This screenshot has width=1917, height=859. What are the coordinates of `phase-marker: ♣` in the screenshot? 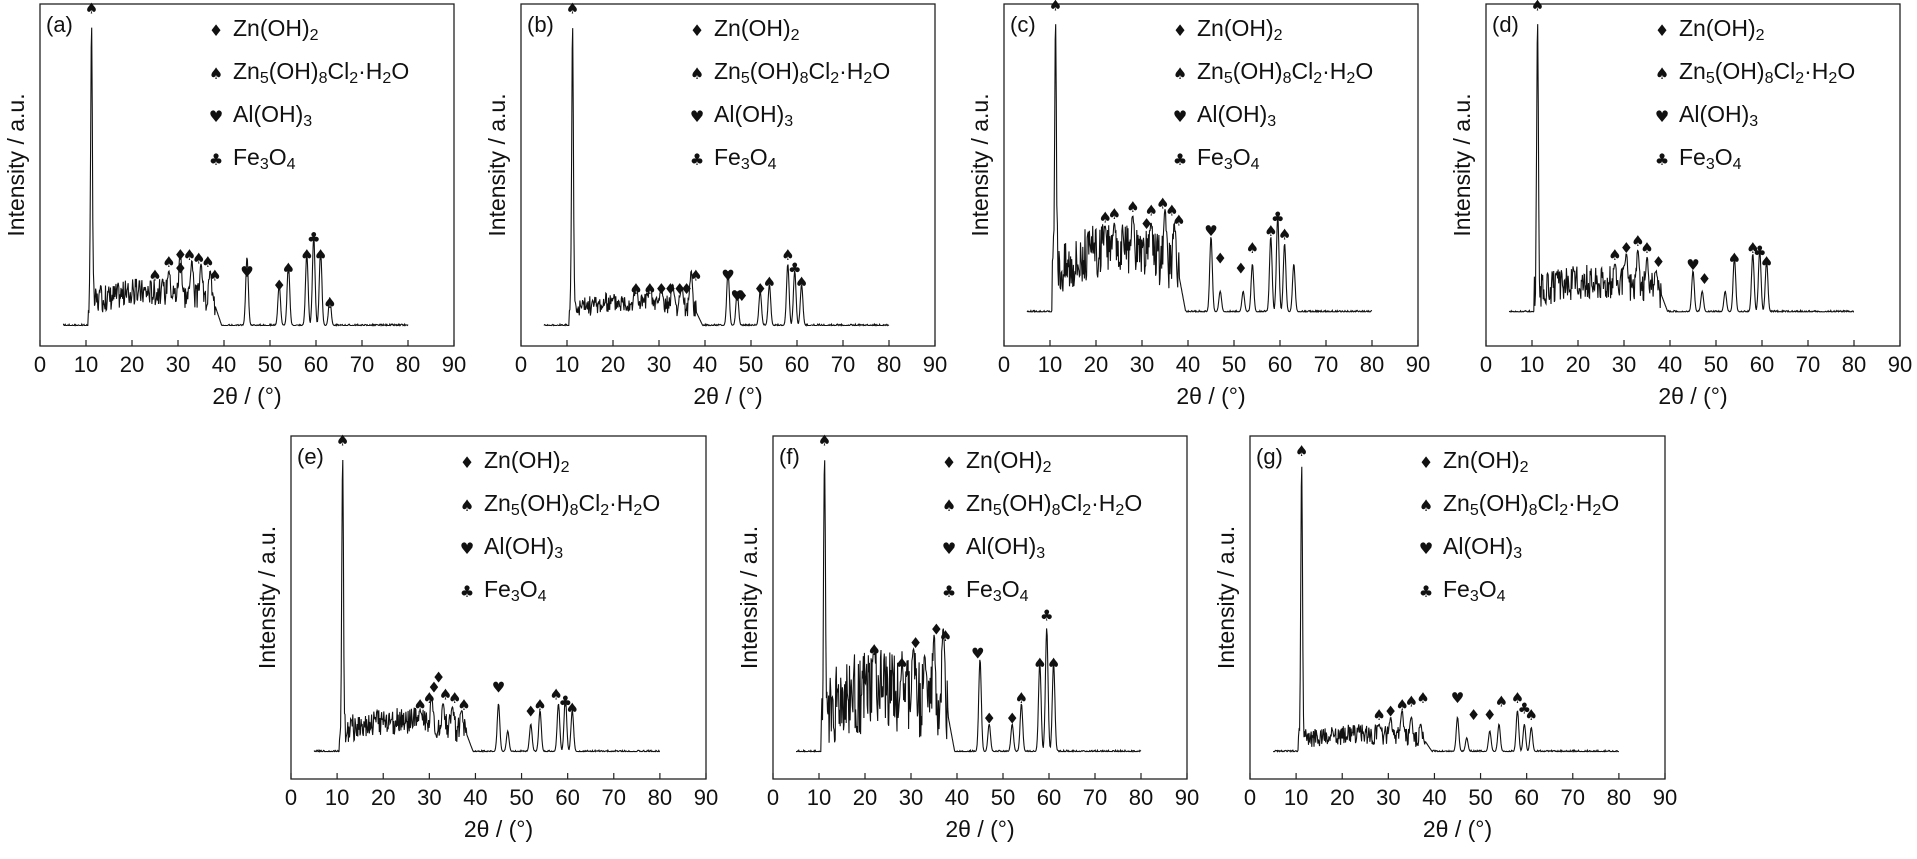 It's located at (313, 238).